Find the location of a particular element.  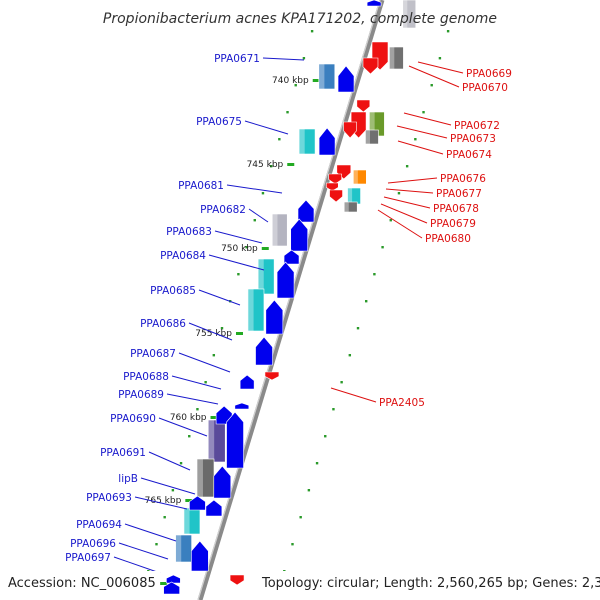

reverse-gene-label: PPA0678 is located at coordinates (456, 209).